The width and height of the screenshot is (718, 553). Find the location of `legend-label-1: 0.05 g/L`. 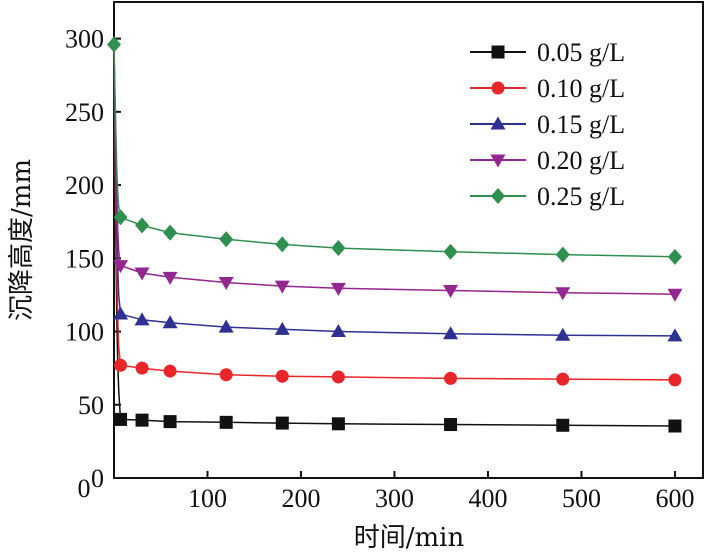

legend-label-1: 0.05 g/L is located at coordinates (581, 52).